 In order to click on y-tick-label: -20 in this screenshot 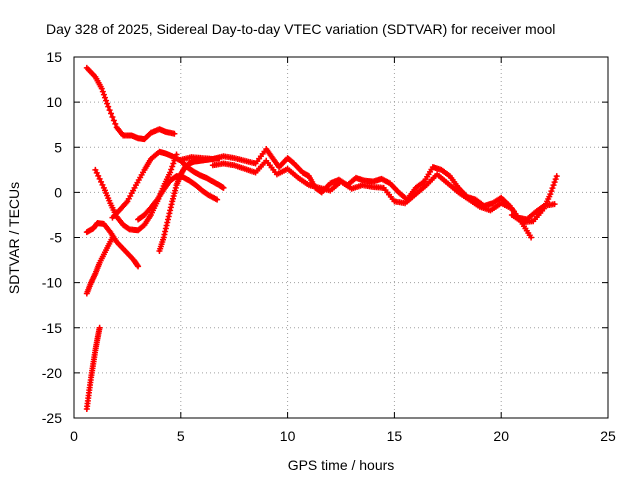, I will do `click(52, 373)`.